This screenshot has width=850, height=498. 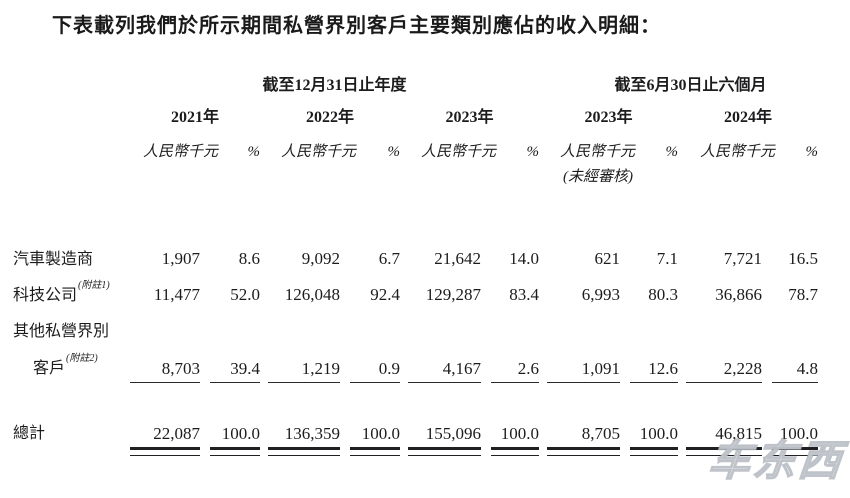 I want to click on year-header-row: 2021年 2022年 2023年 2023年 2024年, so click(x=415, y=113).